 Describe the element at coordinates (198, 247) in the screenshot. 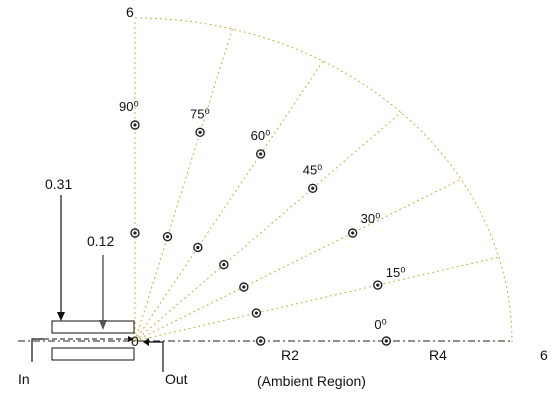

I see `probe-marker-60-r2` at that location.